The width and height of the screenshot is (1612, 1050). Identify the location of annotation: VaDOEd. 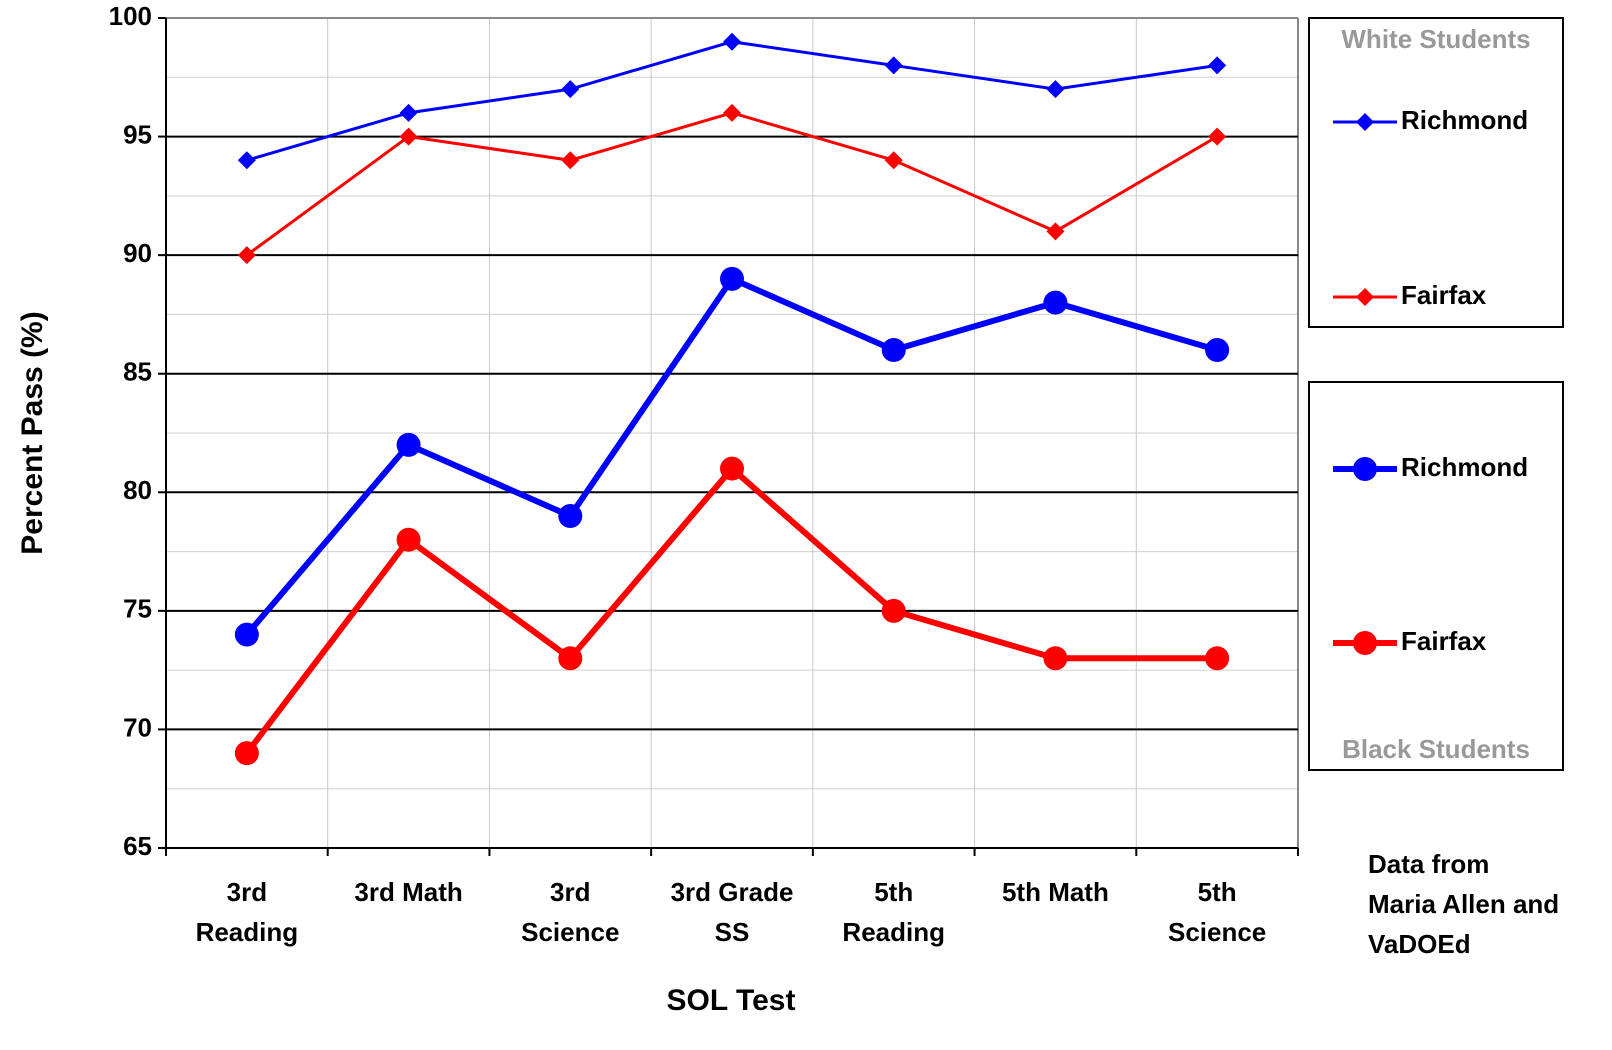
(1419, 944).